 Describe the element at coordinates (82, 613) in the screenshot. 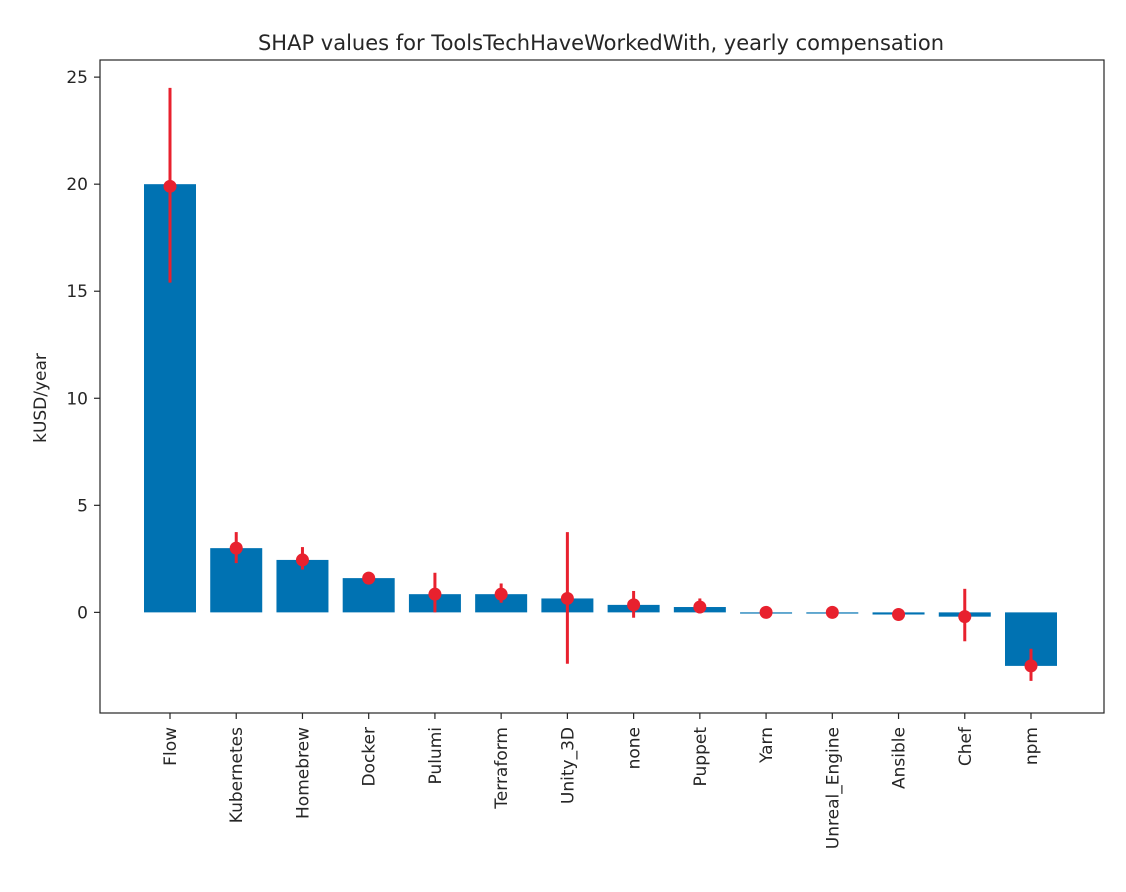

I see `y-tick-label: 0` at that location.